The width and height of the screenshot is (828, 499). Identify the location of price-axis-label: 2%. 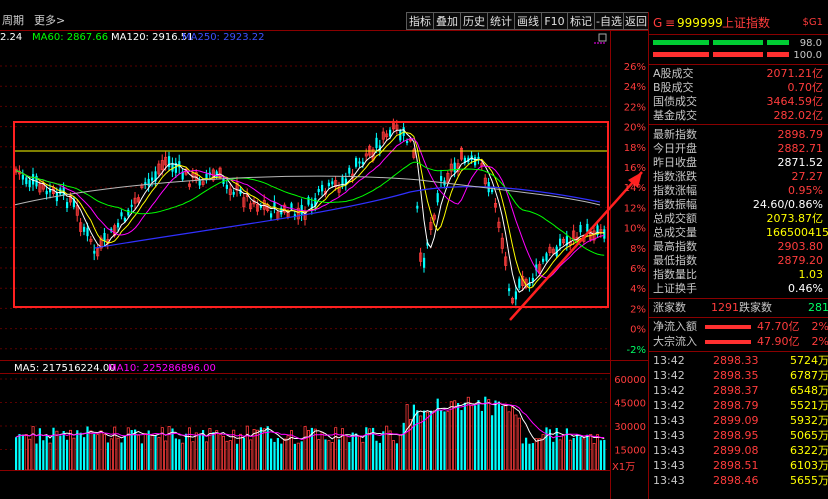
(638, 309).